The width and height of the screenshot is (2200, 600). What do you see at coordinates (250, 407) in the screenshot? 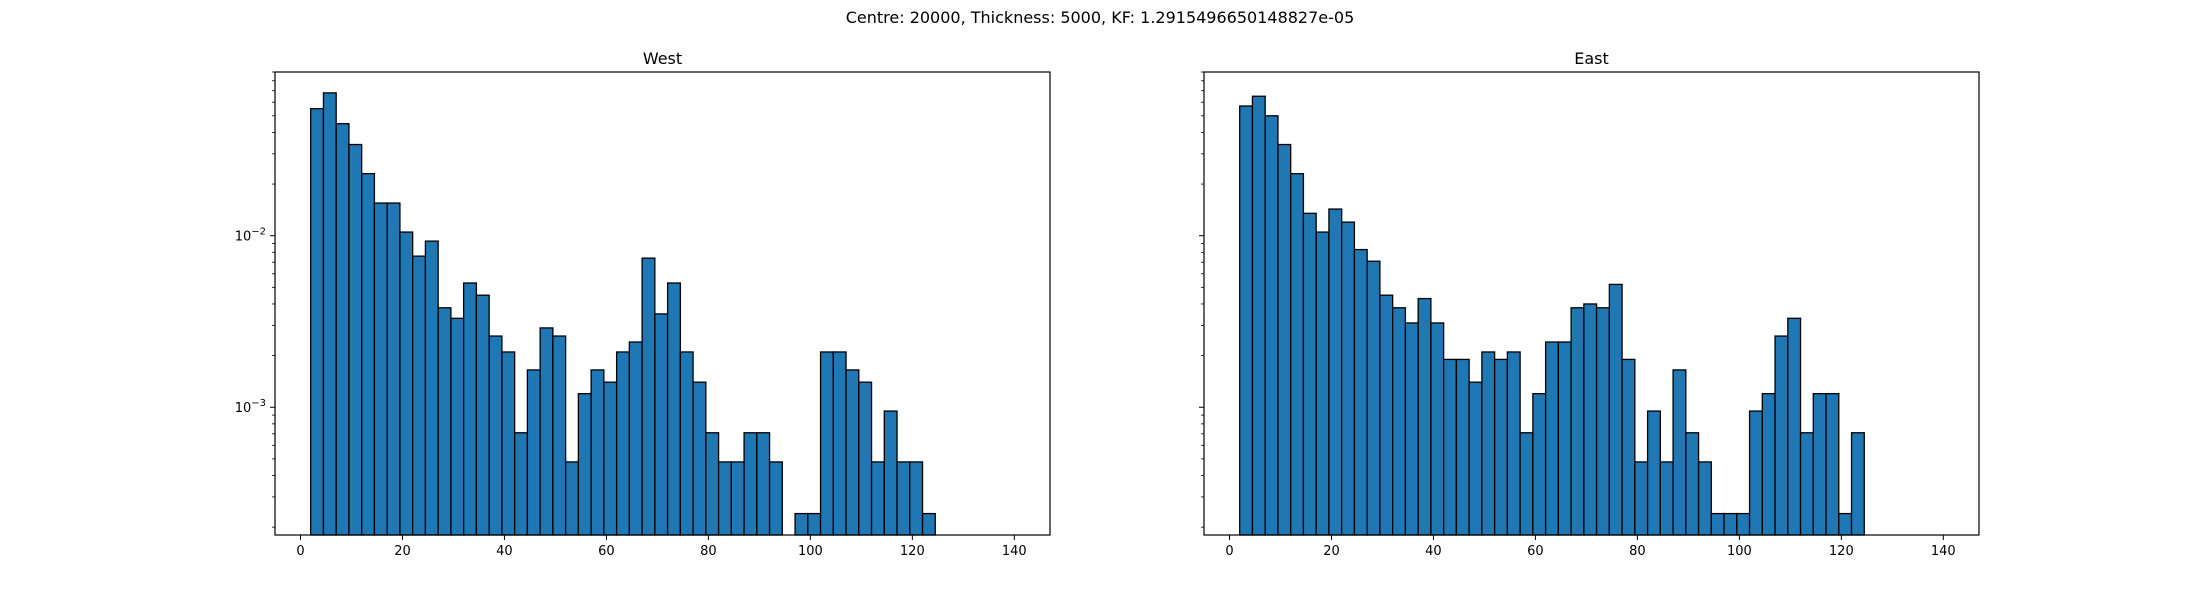
I see `y-tick-label: 10⁻³` at bounding box center [250, 407].